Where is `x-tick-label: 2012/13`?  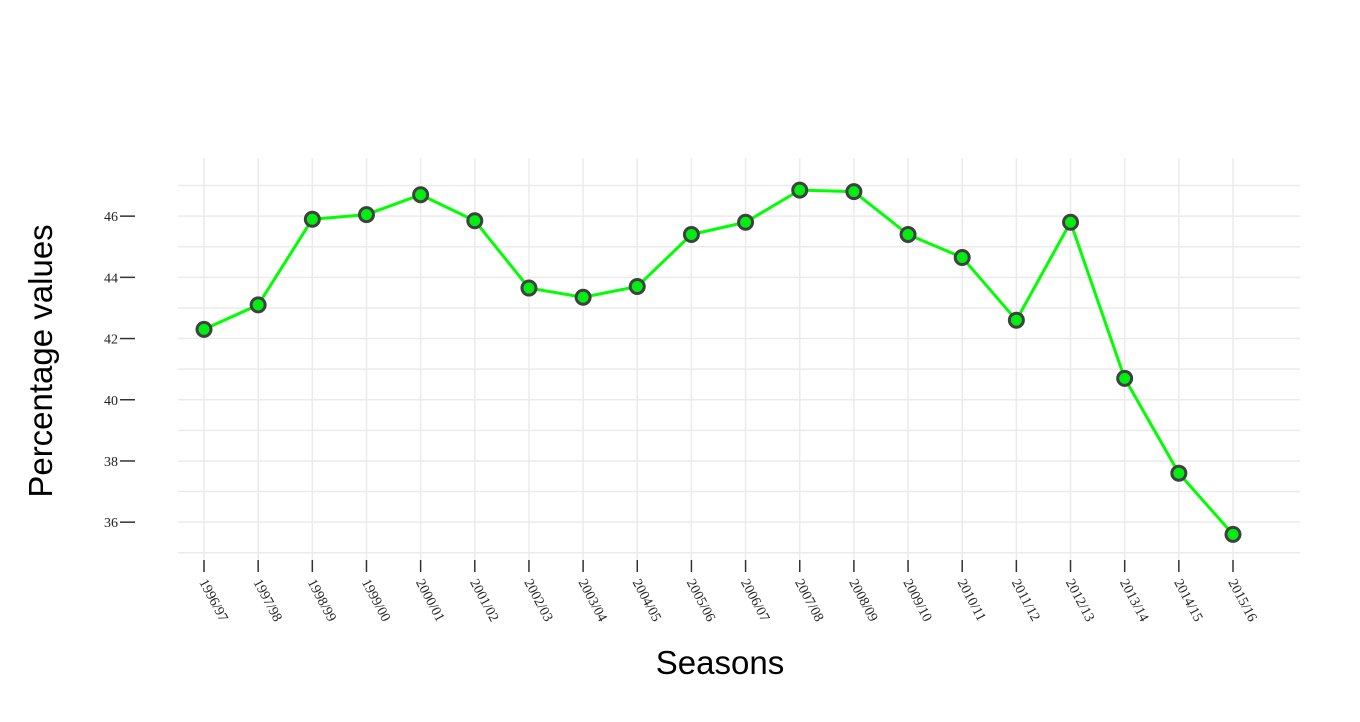
x-tick-label: 2012/13 is located at coordinates (1079, 601).